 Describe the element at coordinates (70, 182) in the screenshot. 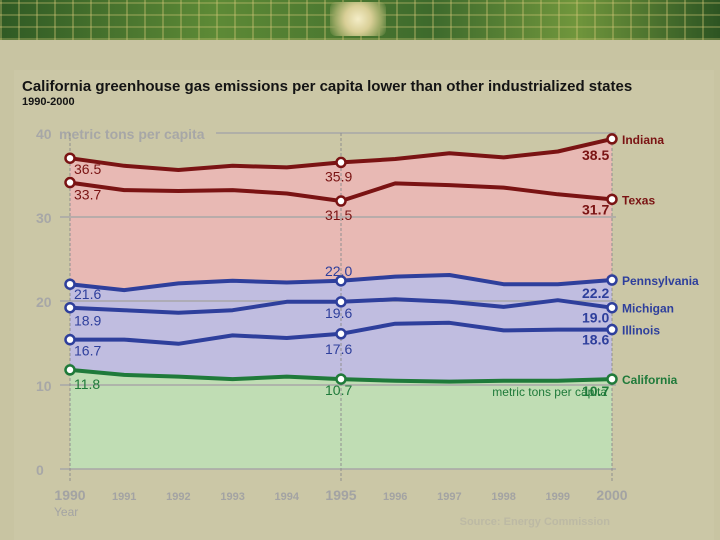

I see `point-texas-1990` at that location.